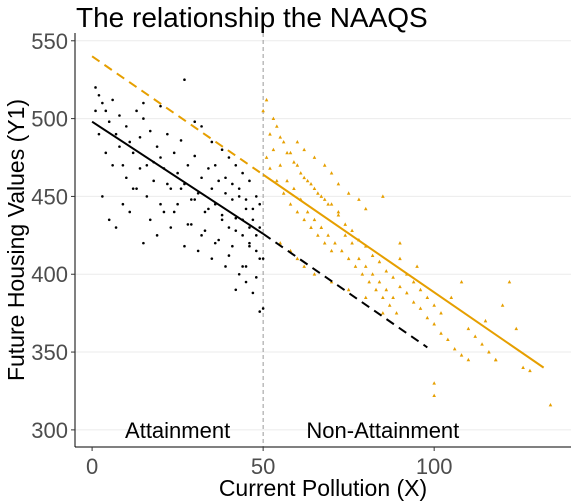  What do you see at coordinates (177, 115) in the screenshot?
I see `fit-line-non-attainment-dashed` at bounding box center [177, 115].